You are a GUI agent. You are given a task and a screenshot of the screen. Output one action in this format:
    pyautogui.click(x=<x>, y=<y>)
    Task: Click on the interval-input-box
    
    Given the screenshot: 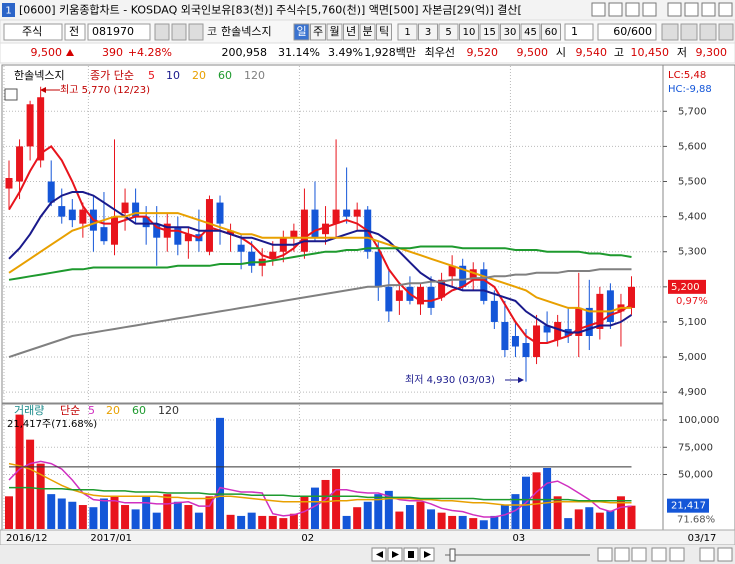 What is the action you would take?
    pyautogui.click(x=579, y=32)
    